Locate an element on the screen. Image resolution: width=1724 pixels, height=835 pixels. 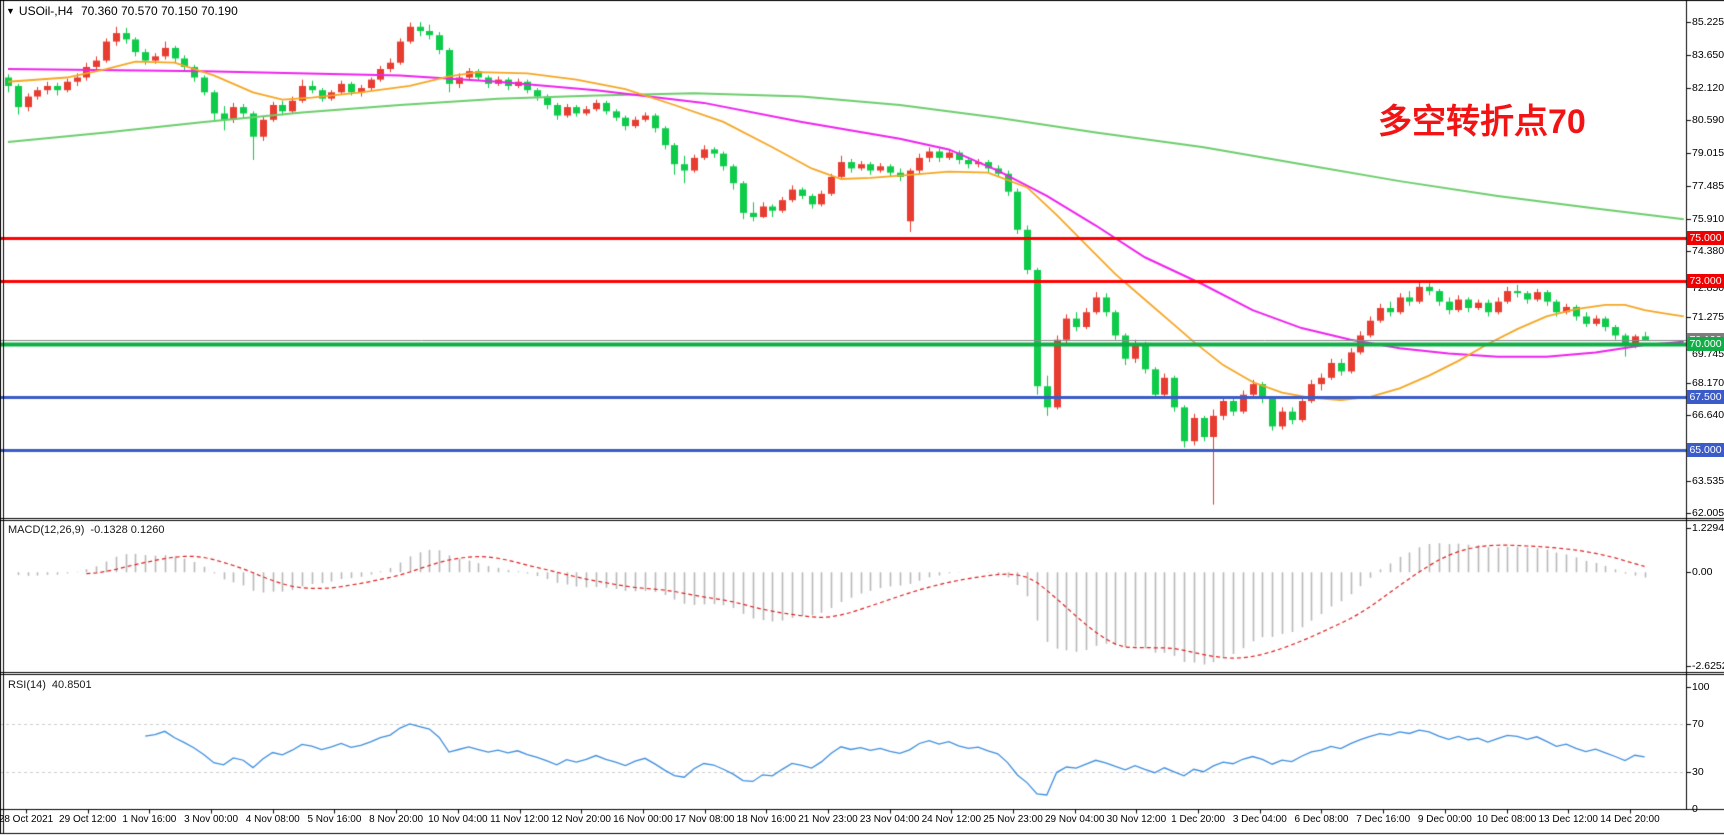
time-axis-label: 12 Nov 20:00 is located at coordinates (581, 819).